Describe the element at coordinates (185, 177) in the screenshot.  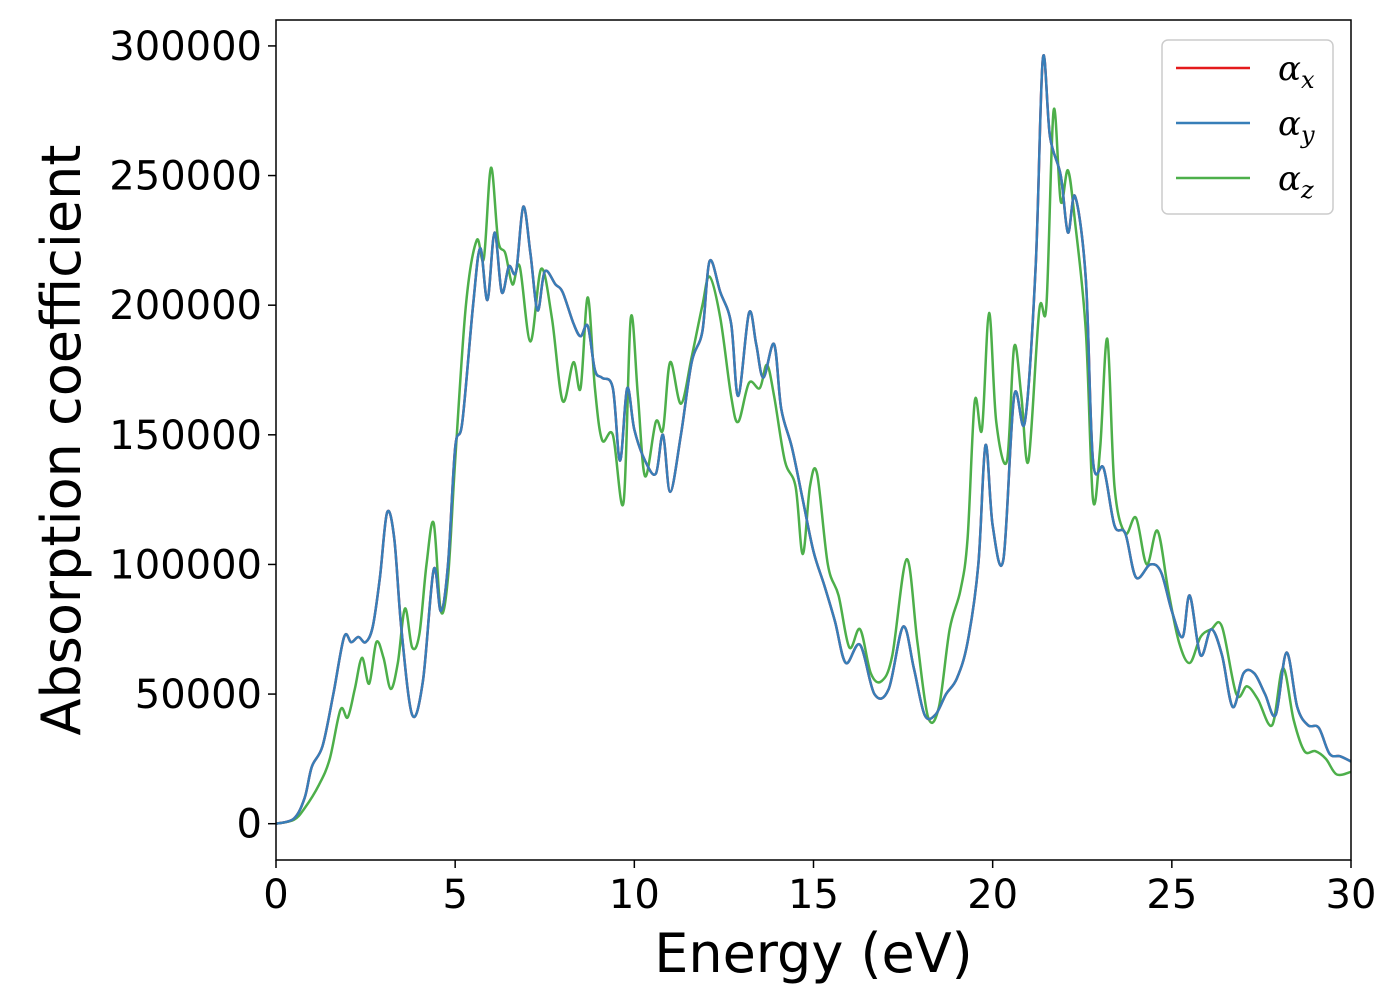
I see `y-tick-label: 250000` at that location.